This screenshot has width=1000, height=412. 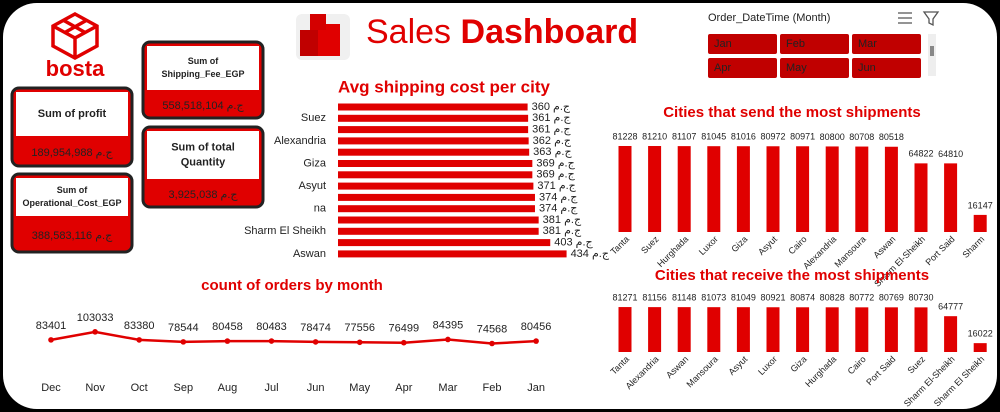 What do you see at coordinates (184, 388) in the screenshot?
I see `category-label: Sep` at bounding box center [184, 388].